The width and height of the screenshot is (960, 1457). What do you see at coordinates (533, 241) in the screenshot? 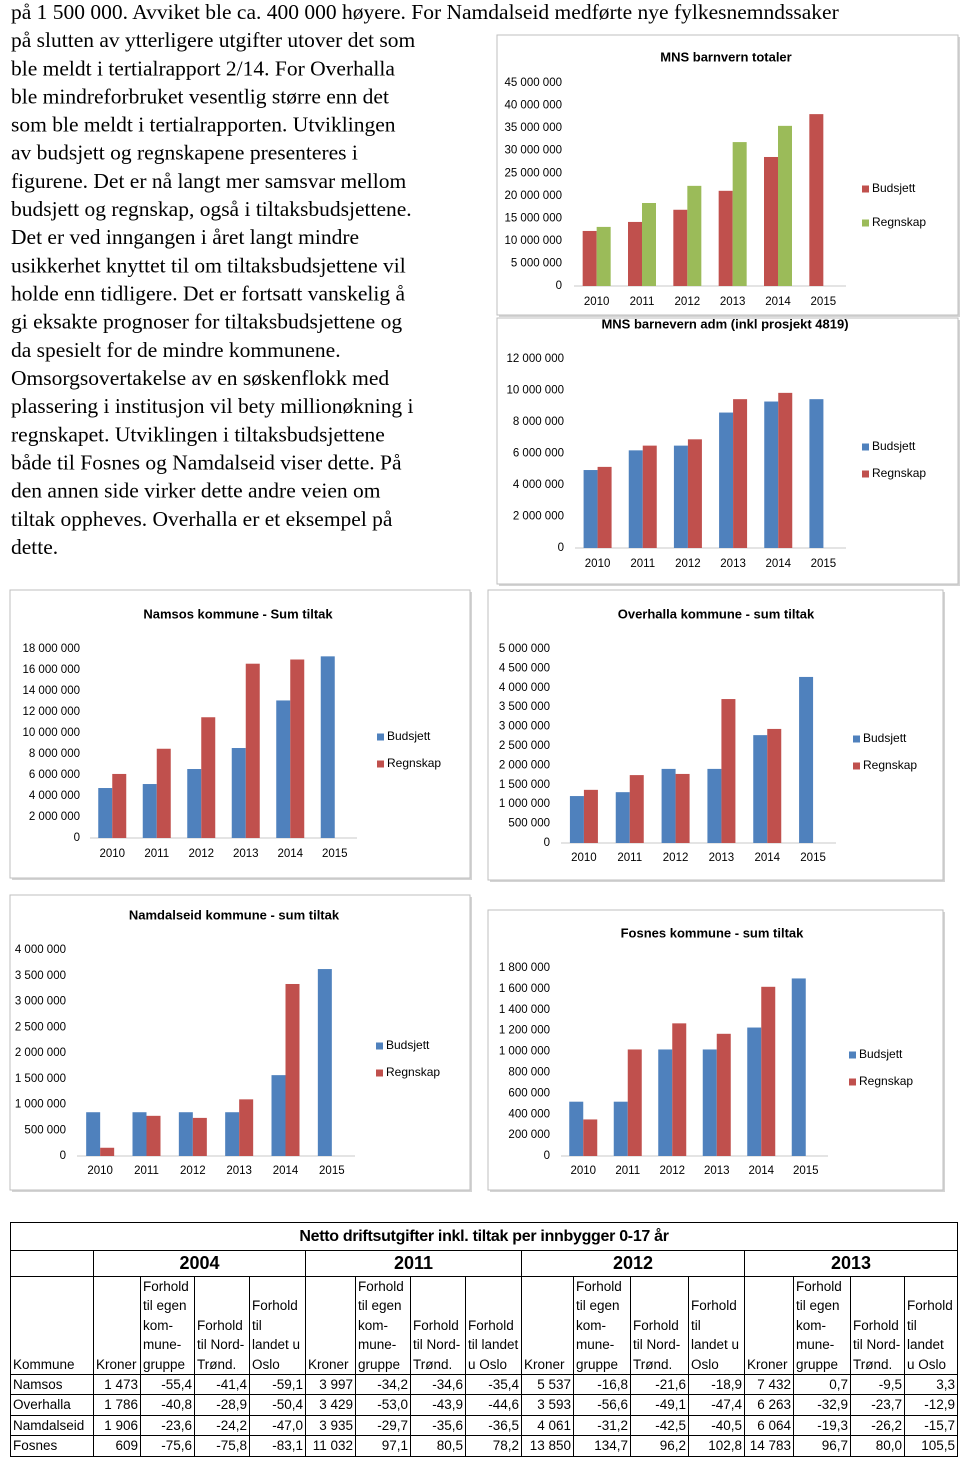
I see `y-tick-label: 10 000 000` at bounding box center [533, 241].